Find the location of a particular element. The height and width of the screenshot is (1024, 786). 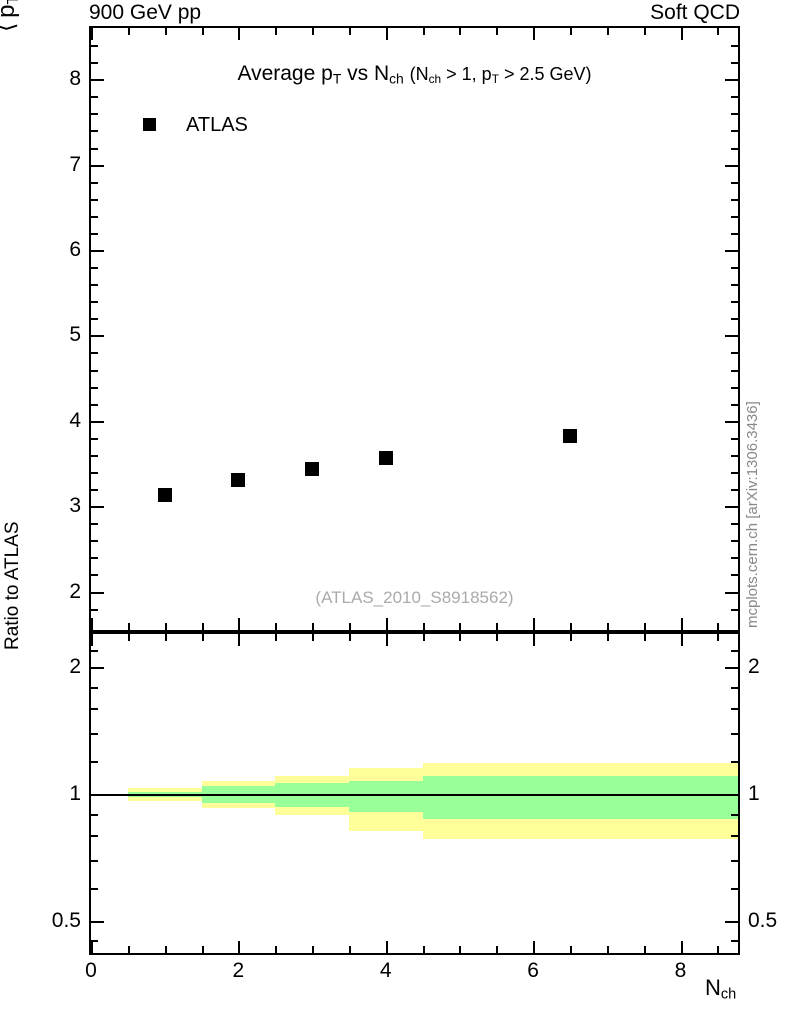

ratio-reference-line is located at coordinates (414, 795).